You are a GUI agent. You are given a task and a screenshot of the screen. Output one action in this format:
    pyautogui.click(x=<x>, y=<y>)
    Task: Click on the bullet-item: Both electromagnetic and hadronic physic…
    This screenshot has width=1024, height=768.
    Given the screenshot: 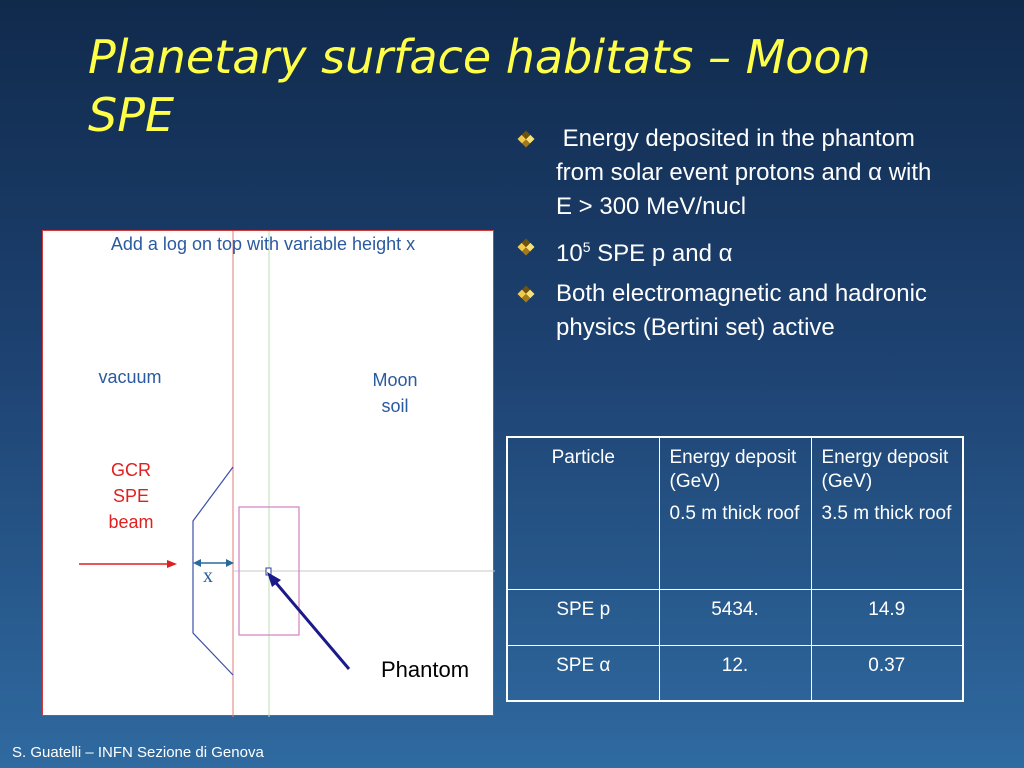 What is the action you would take?
    pyautogui.click(x=727, y=311)
    